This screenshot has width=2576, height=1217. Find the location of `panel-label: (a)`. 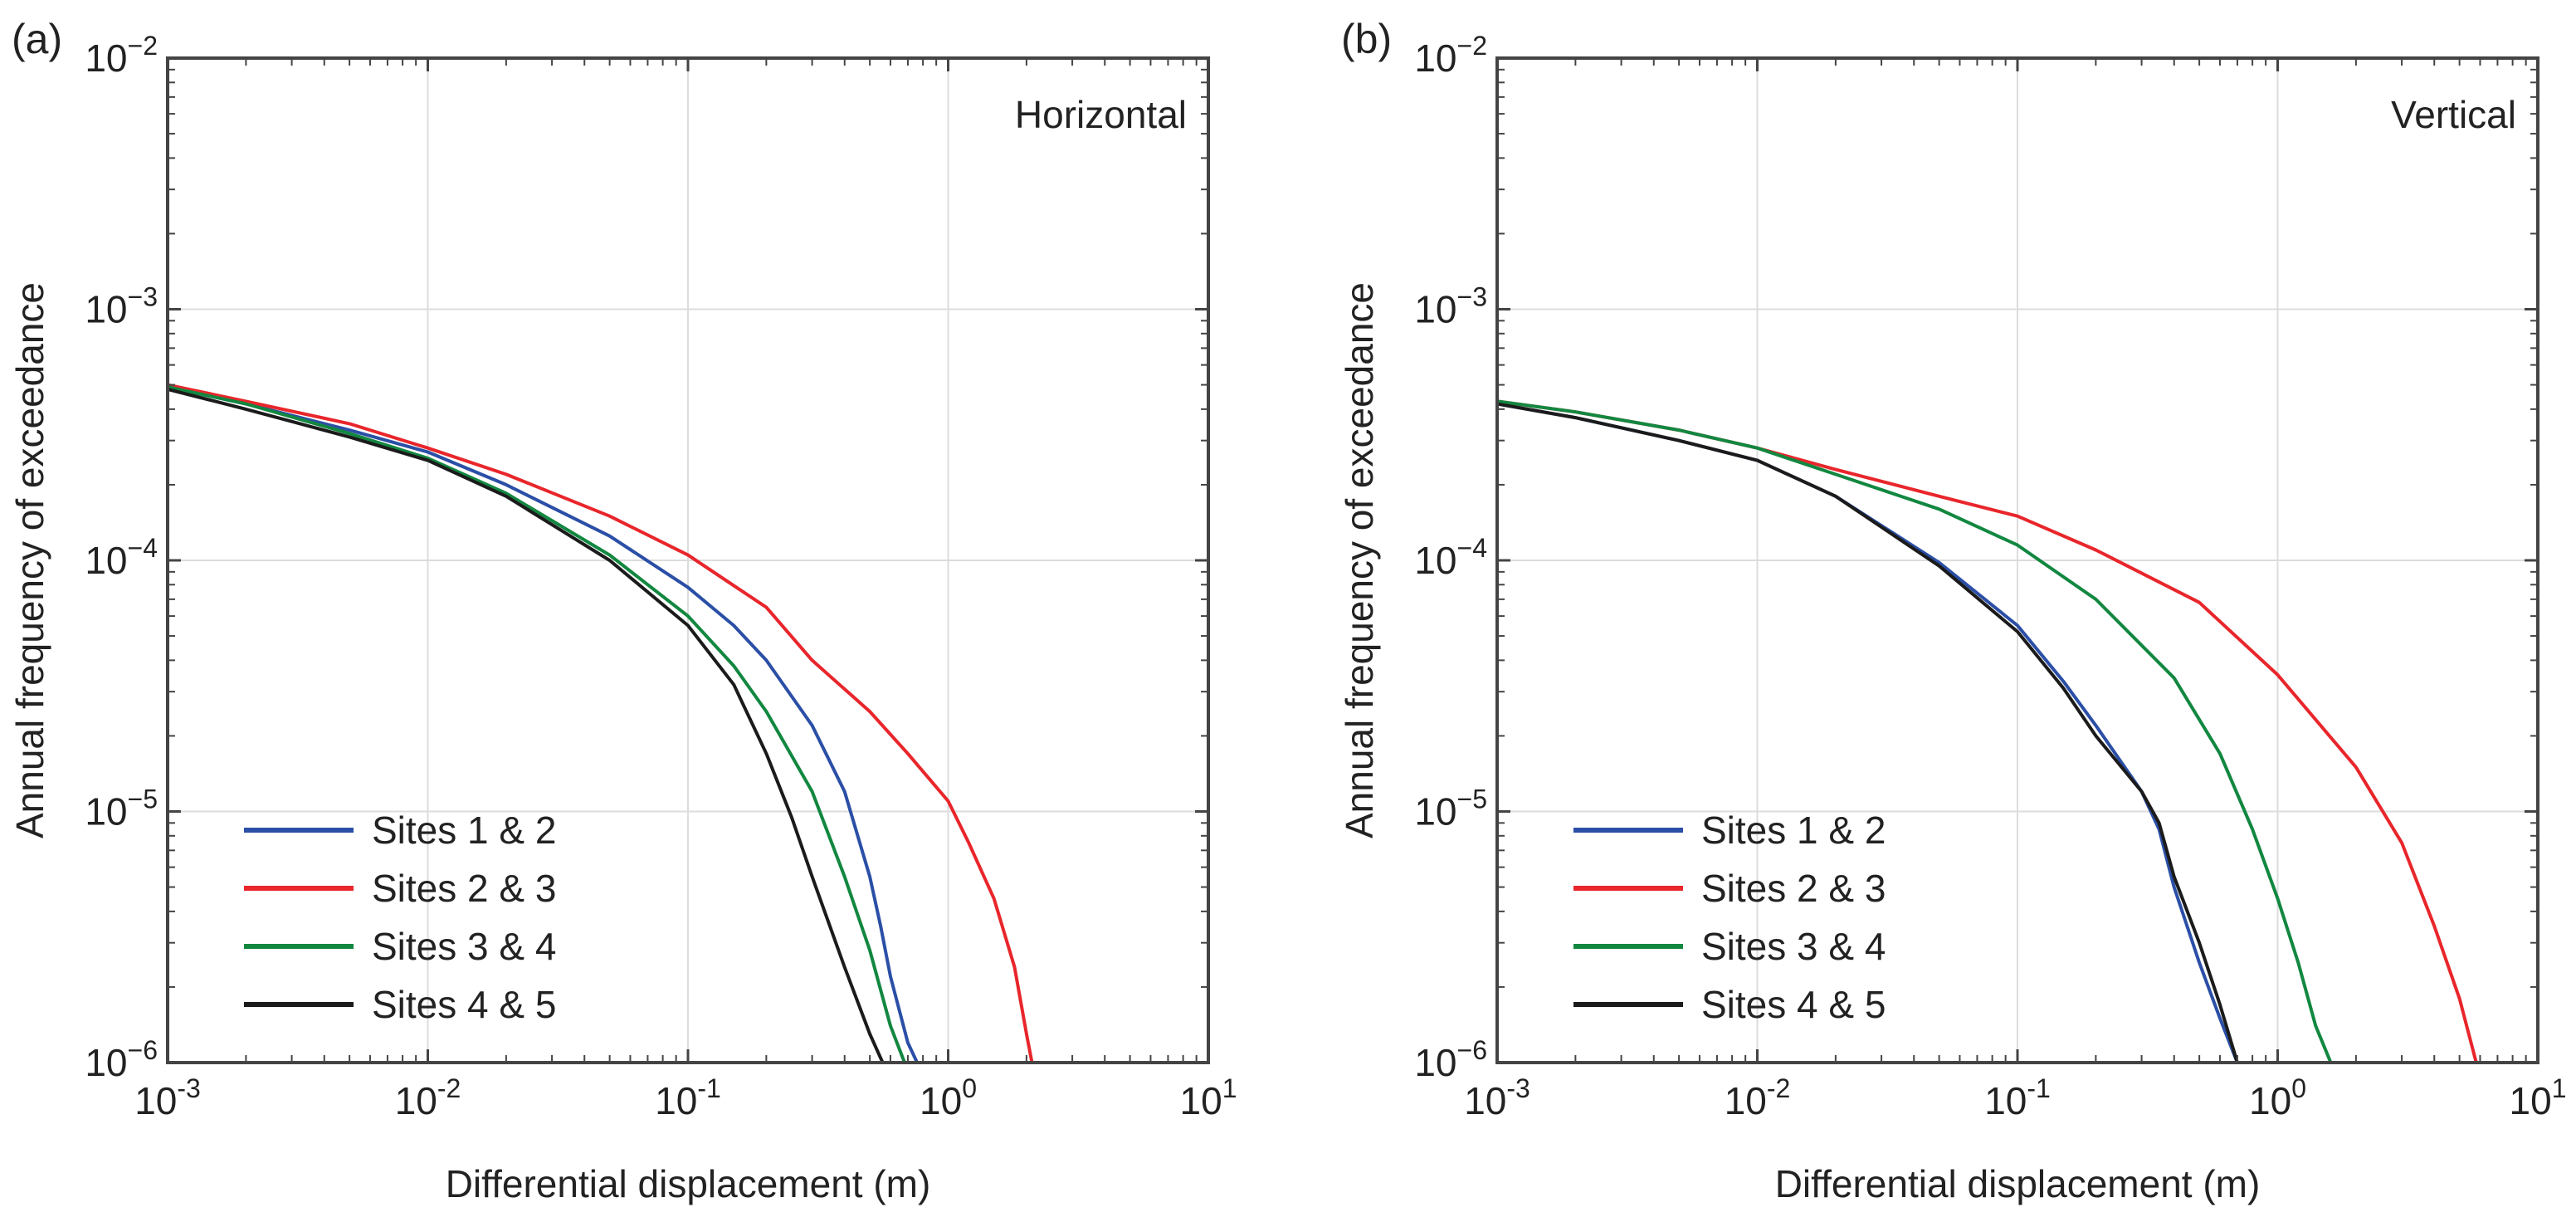

panel-label: (a) is located at coordinates (37, 39).